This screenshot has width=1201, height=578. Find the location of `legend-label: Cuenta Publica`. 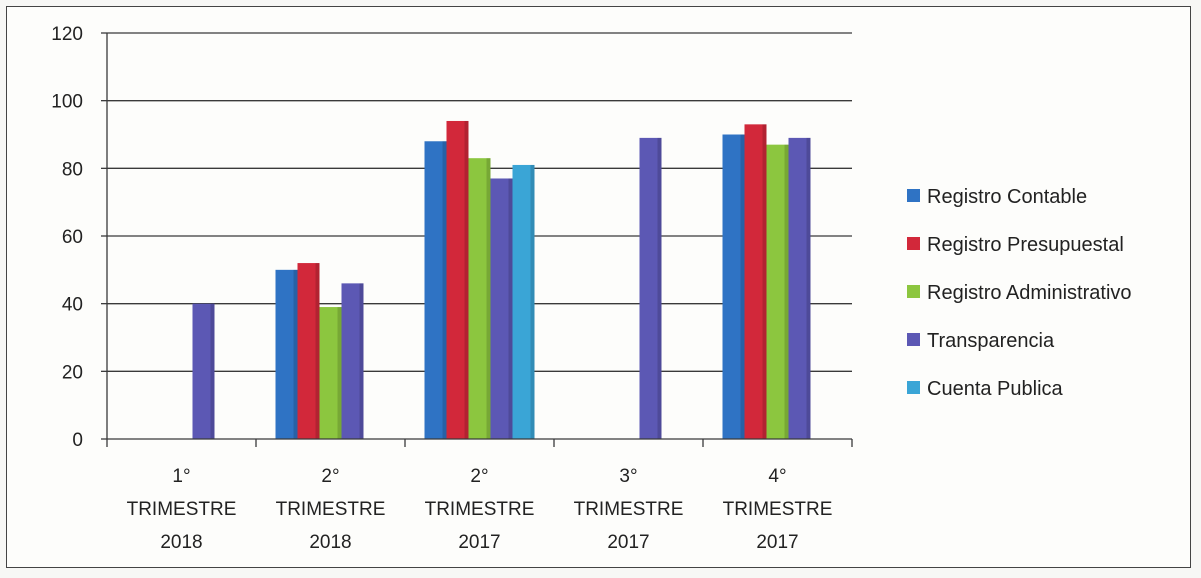

legend-label: Cuenta Publica is located at coordinates (995, 389).